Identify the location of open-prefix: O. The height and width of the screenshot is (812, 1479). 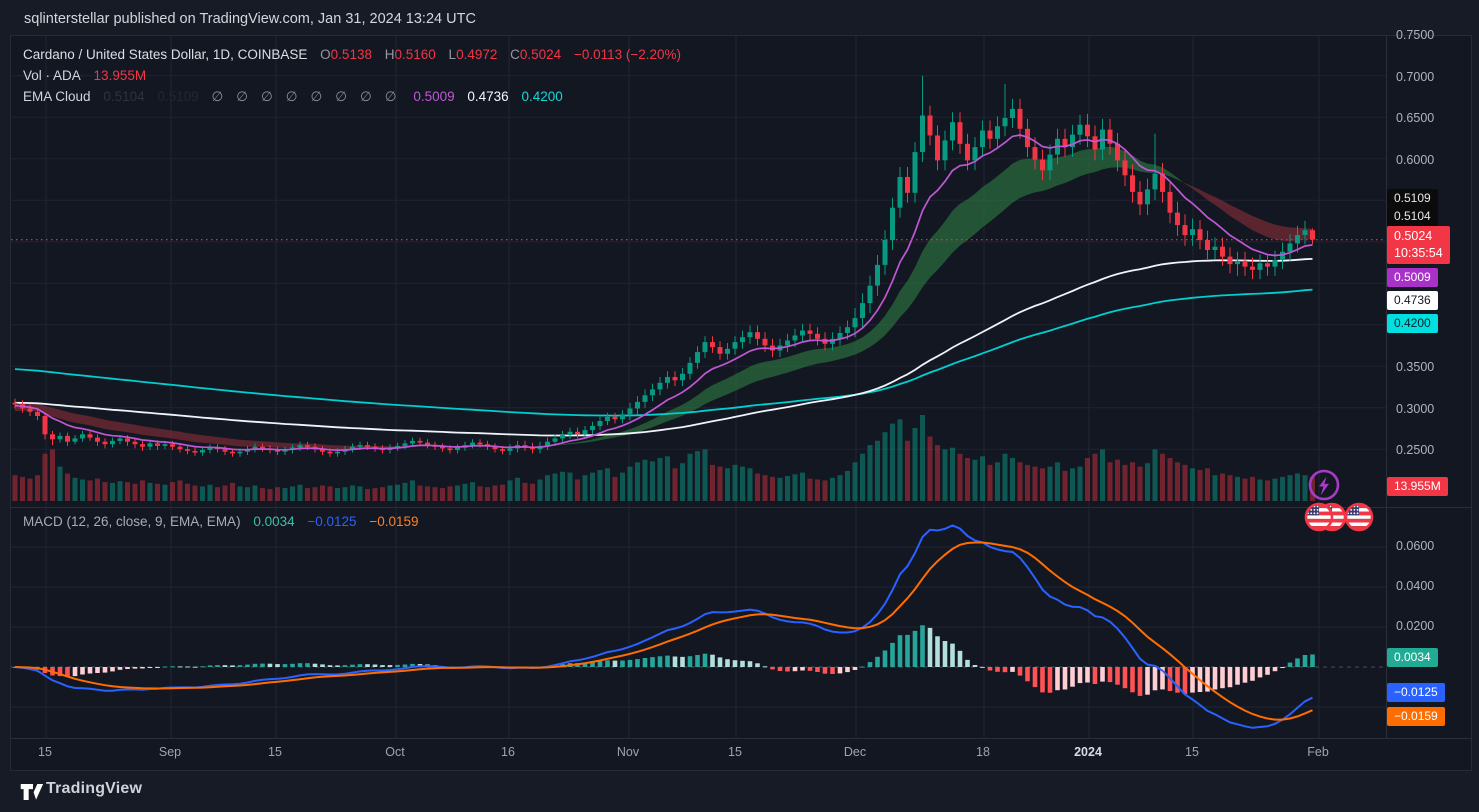
(325, 54).